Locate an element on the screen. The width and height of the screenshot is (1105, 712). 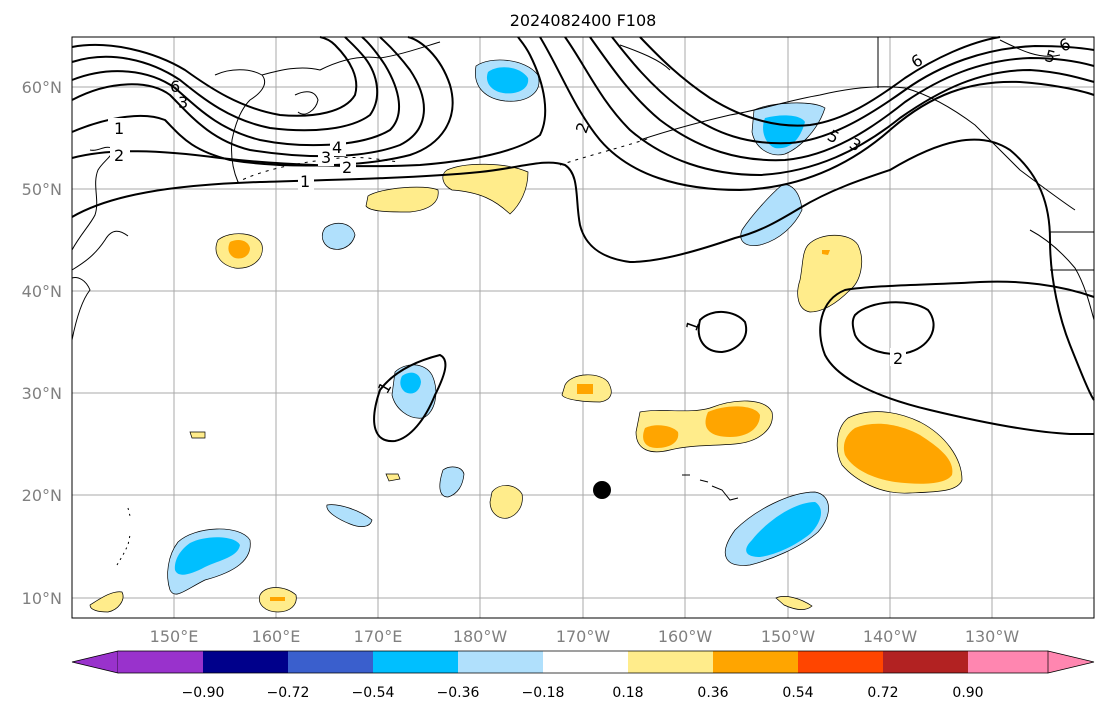
lat-label: 10°N is located at coordinates (42, 598).